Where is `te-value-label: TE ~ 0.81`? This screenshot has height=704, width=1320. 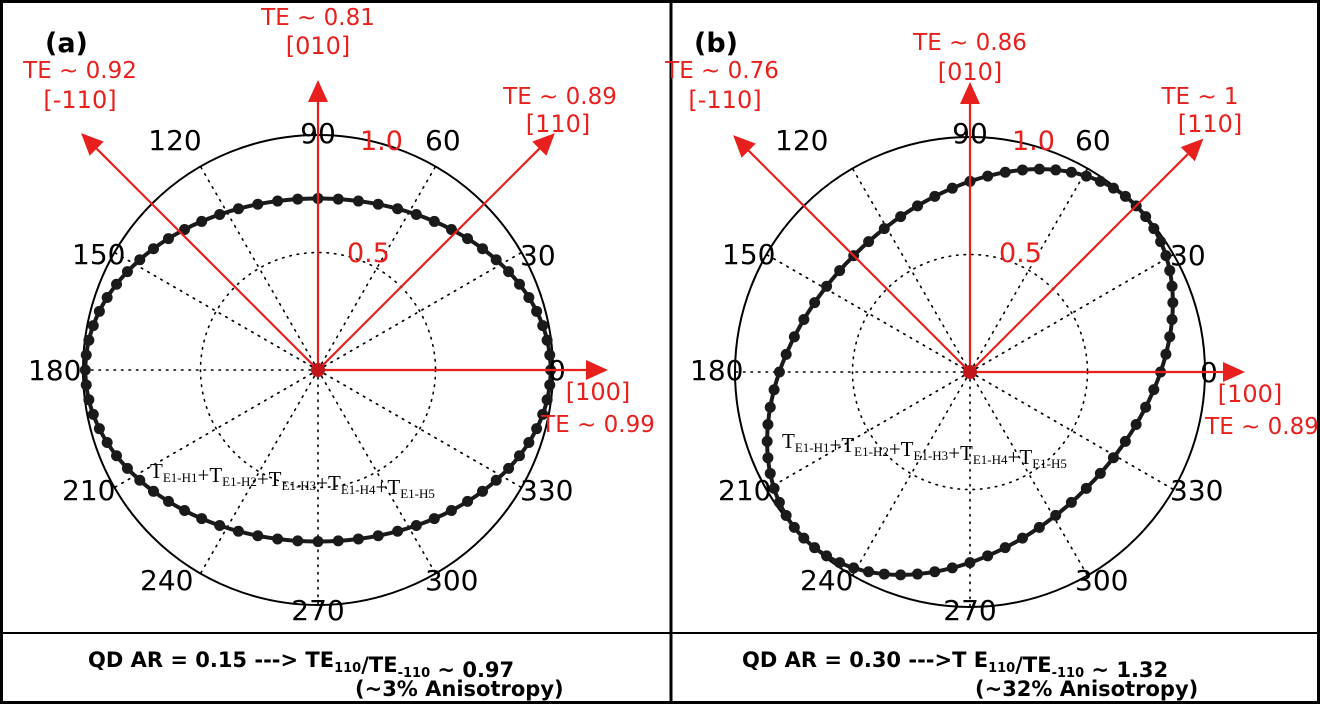 te-value-label: TE ~ 0.81 is located at coordinates (317, 18).